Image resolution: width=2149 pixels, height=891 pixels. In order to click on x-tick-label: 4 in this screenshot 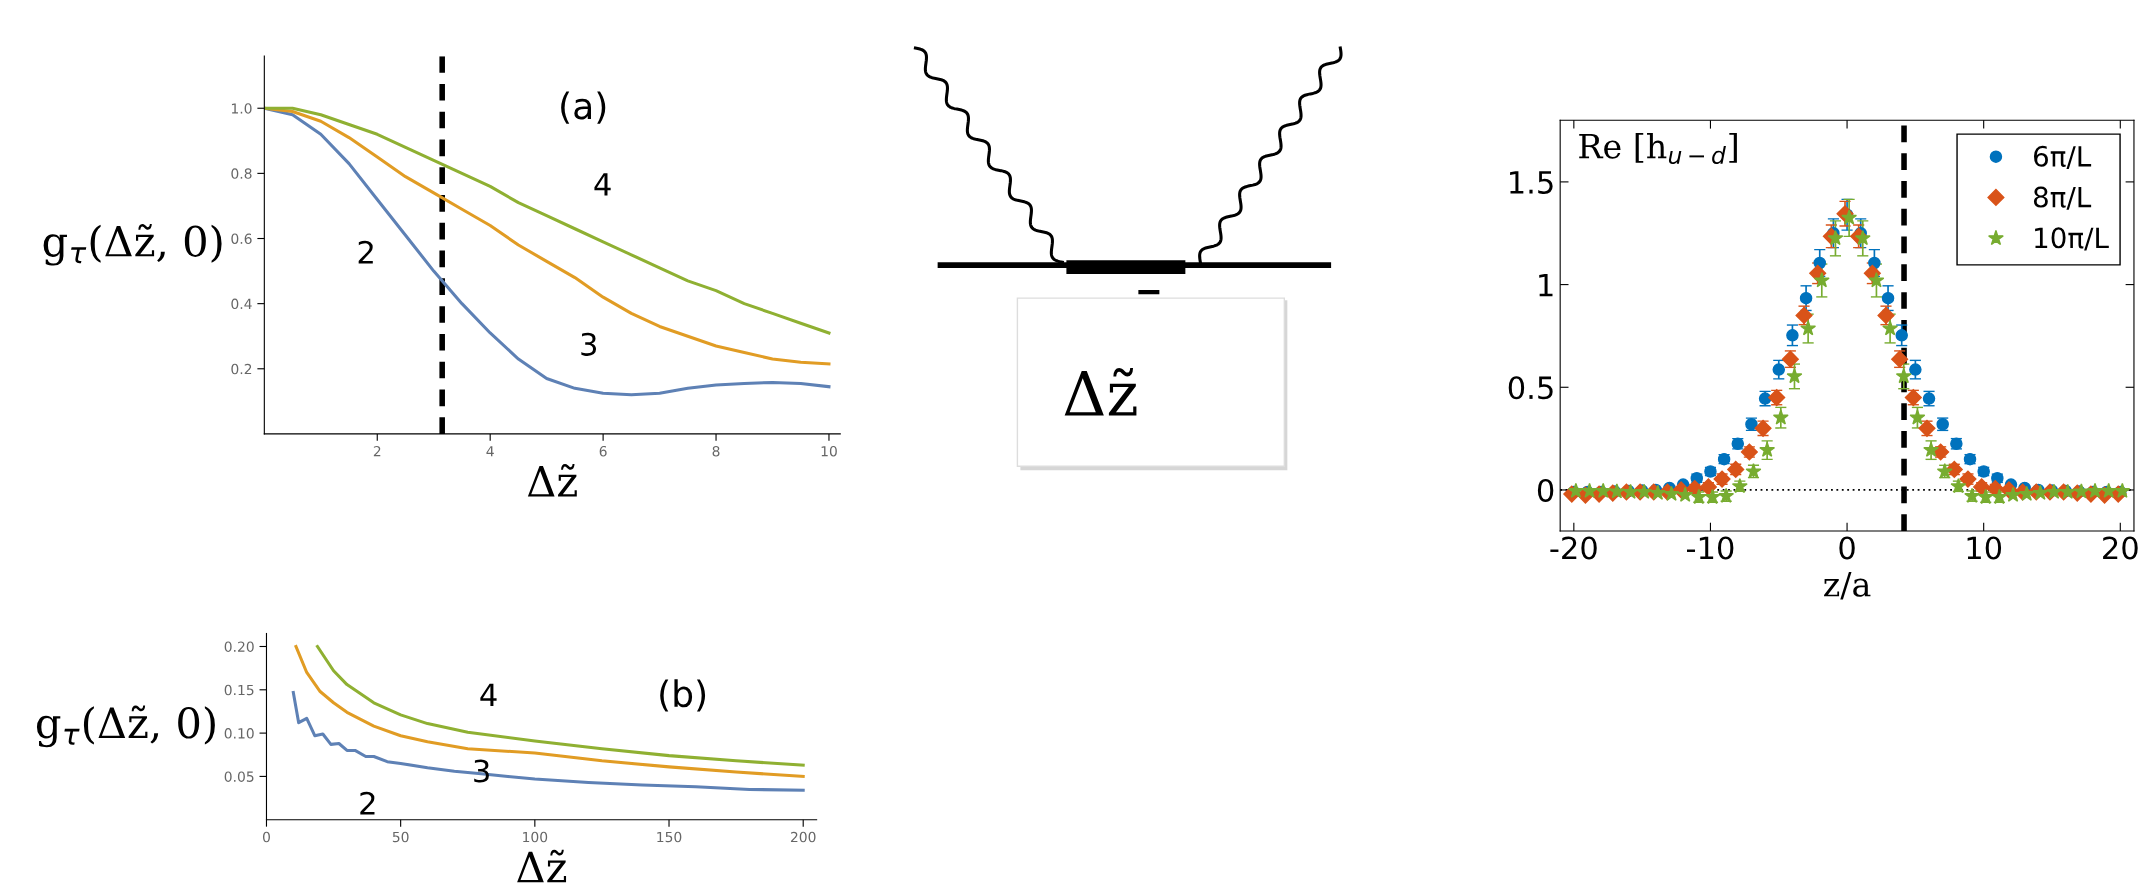, I will do `click(490, 451)`.